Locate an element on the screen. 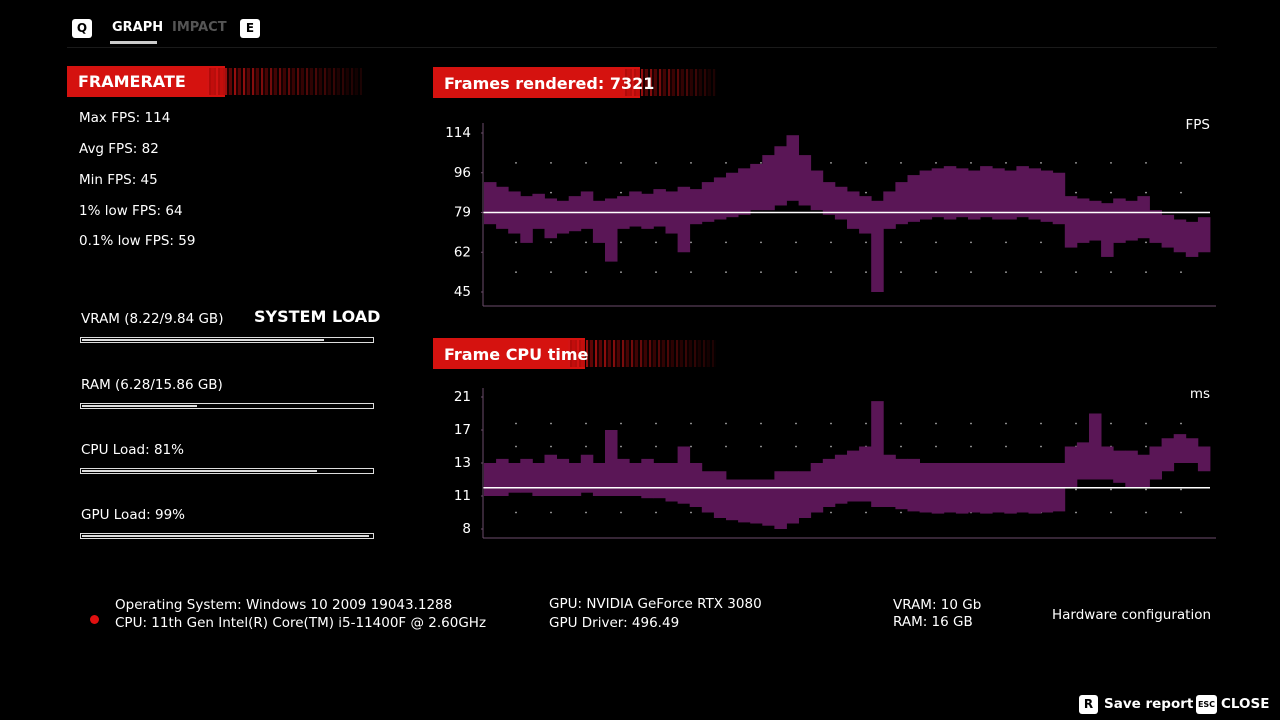 The height and width of the screenshot is (720, 1280). hw-info: GPU: NVIDIA GeForce RTX 3080 is located at coordinates (655, 604).